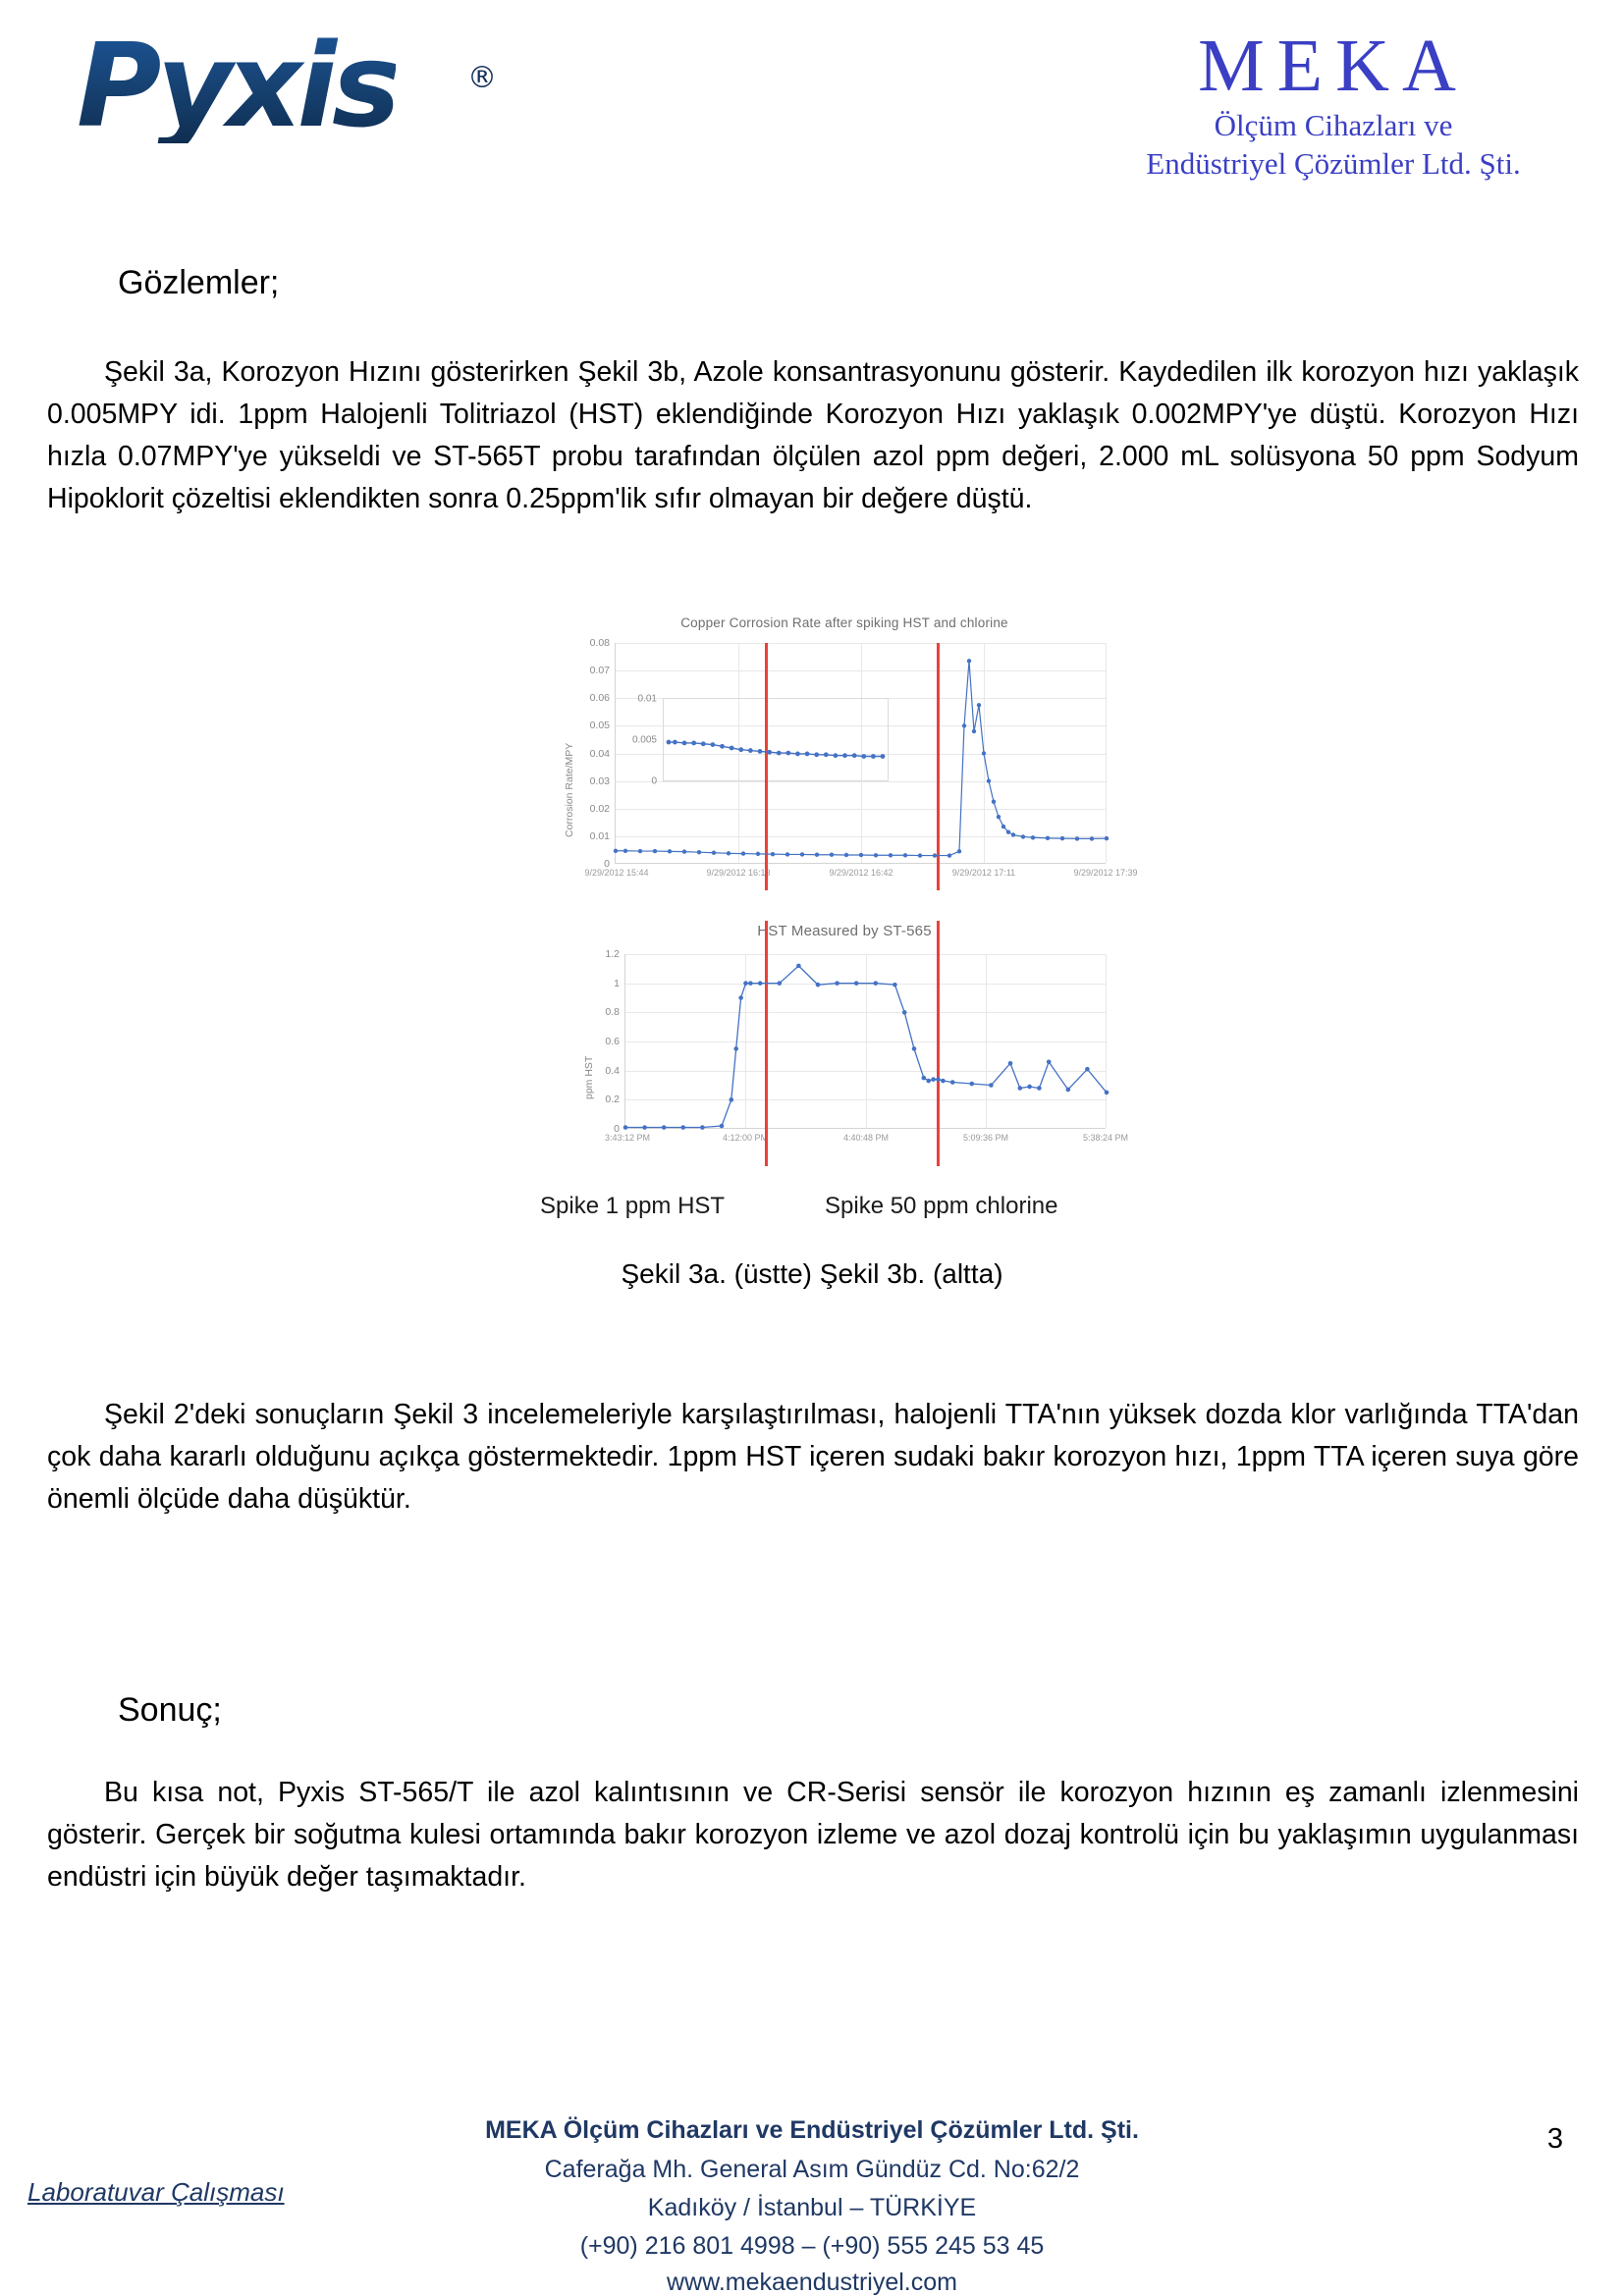 The height and width of the screenshot is (2296, 1624). What do you see at coordinates (599, 836) in the screenshot?
I see `chart-a-ytick-1: 0.01` at bounding box center [599, 836].